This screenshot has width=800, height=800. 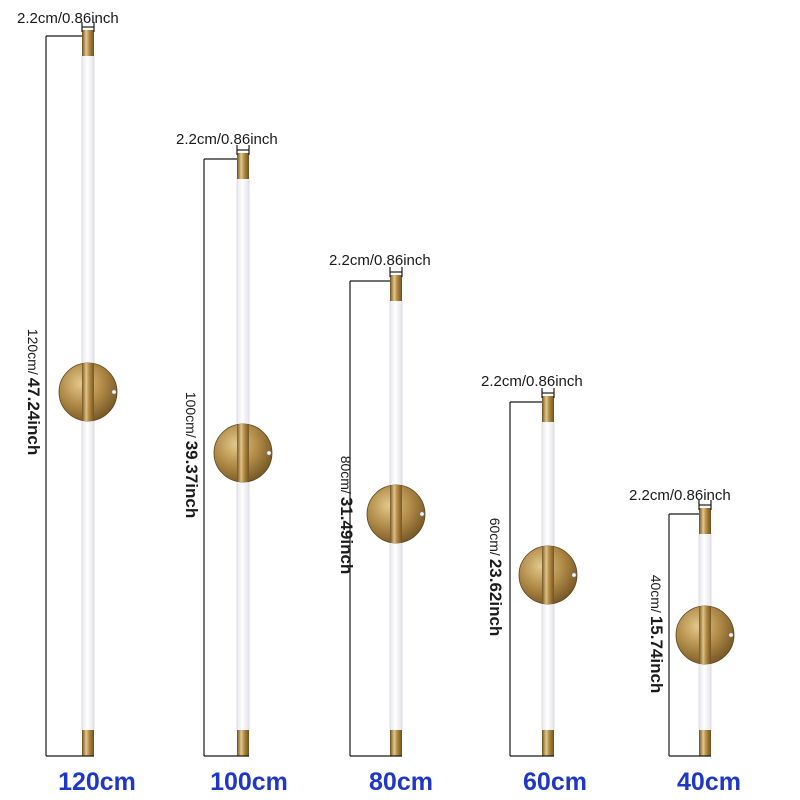 I want to click on length-label: 80cm/31.49inch, so click(x=346, y=515).